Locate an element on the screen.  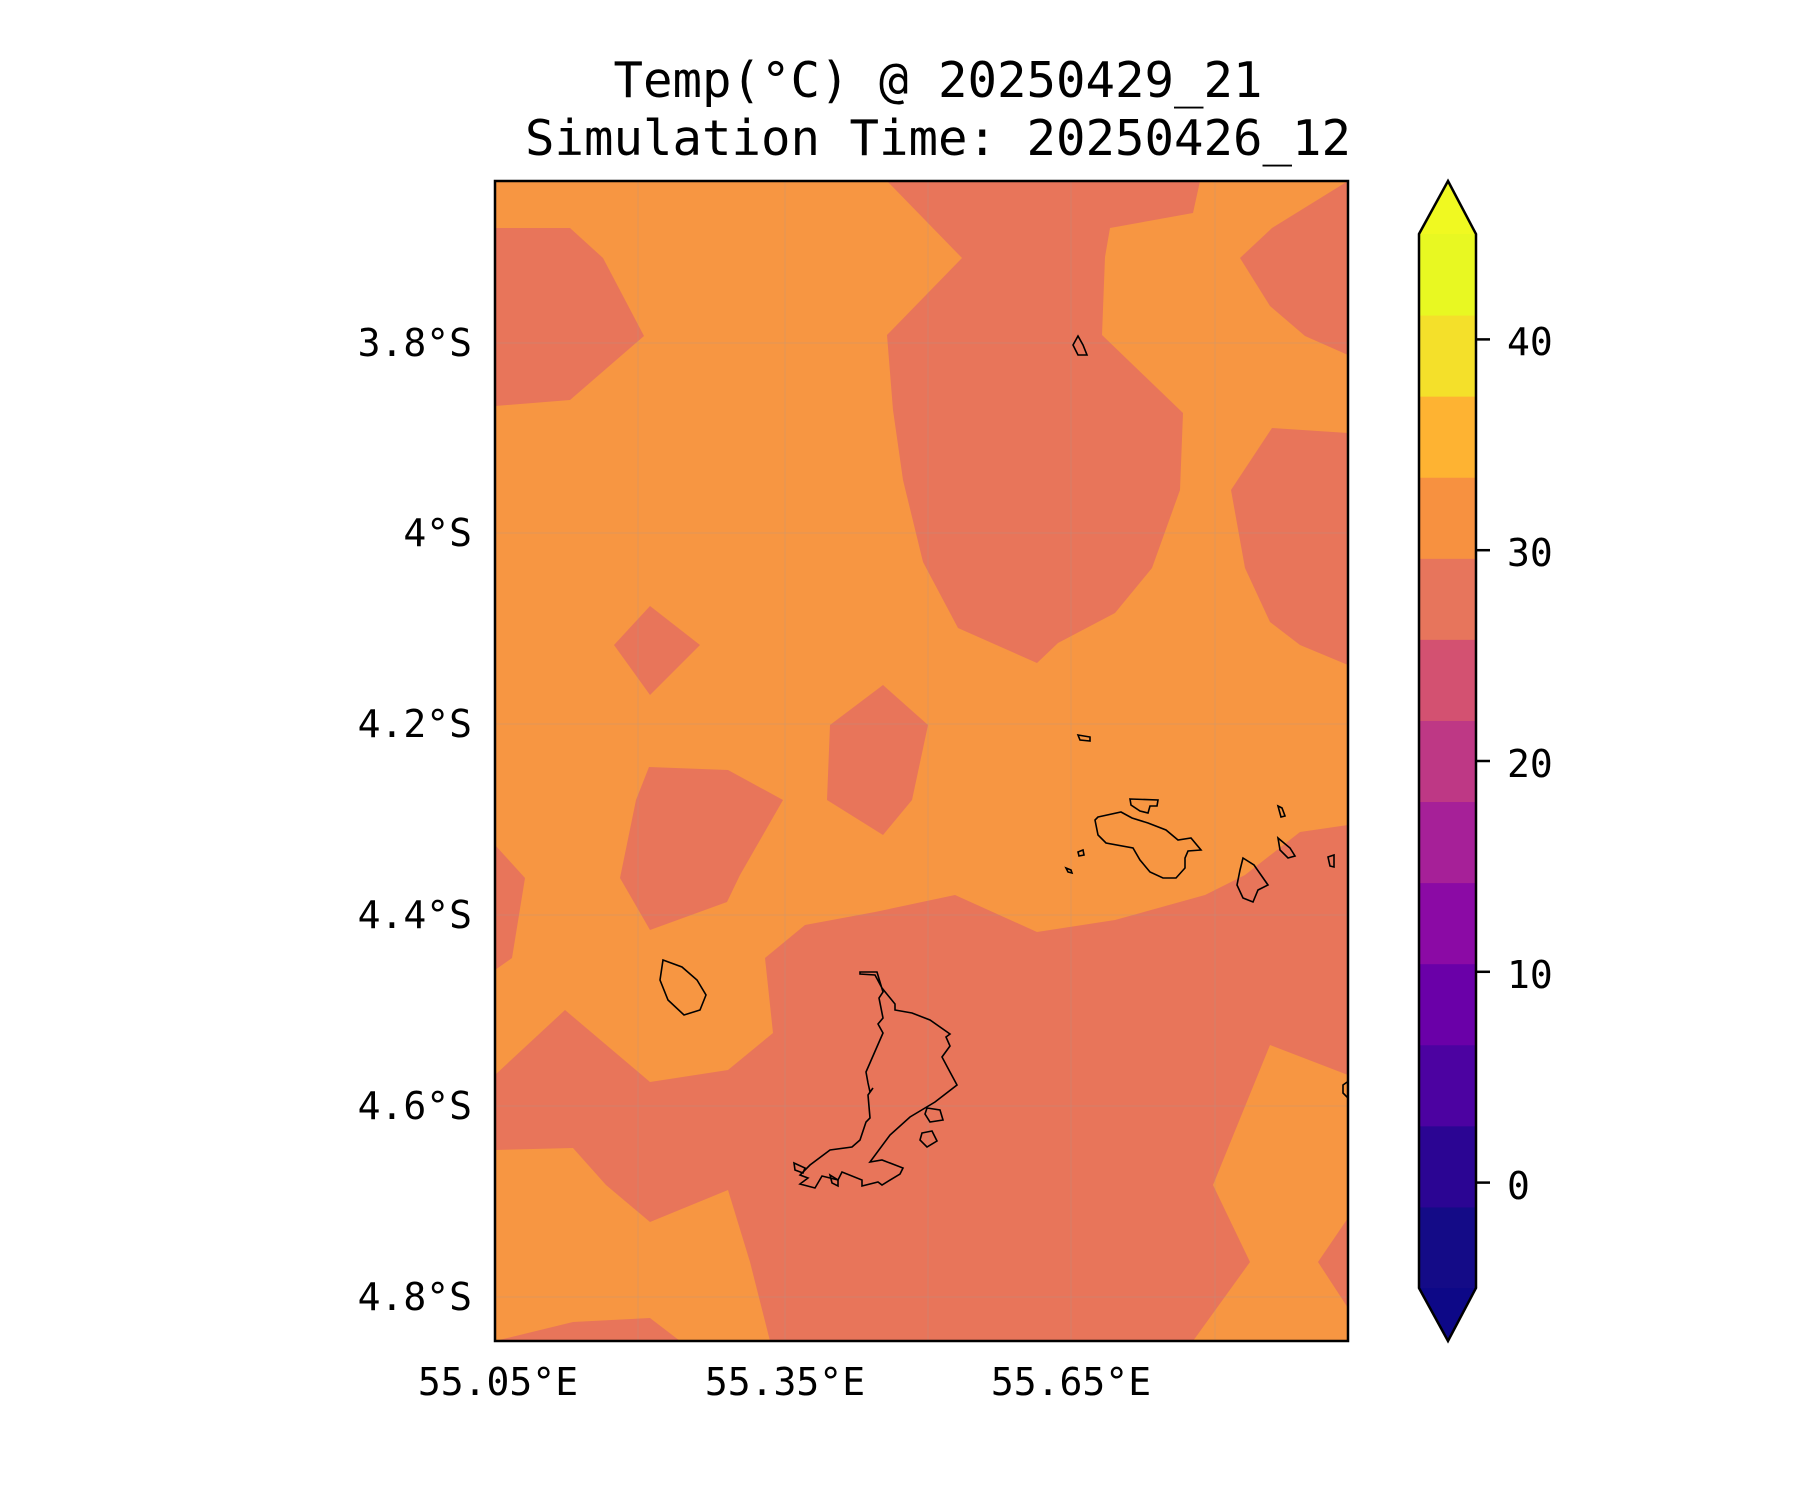
map-title: Temp(°C) @ 20250429_21 is located at coordinates (938, 80).